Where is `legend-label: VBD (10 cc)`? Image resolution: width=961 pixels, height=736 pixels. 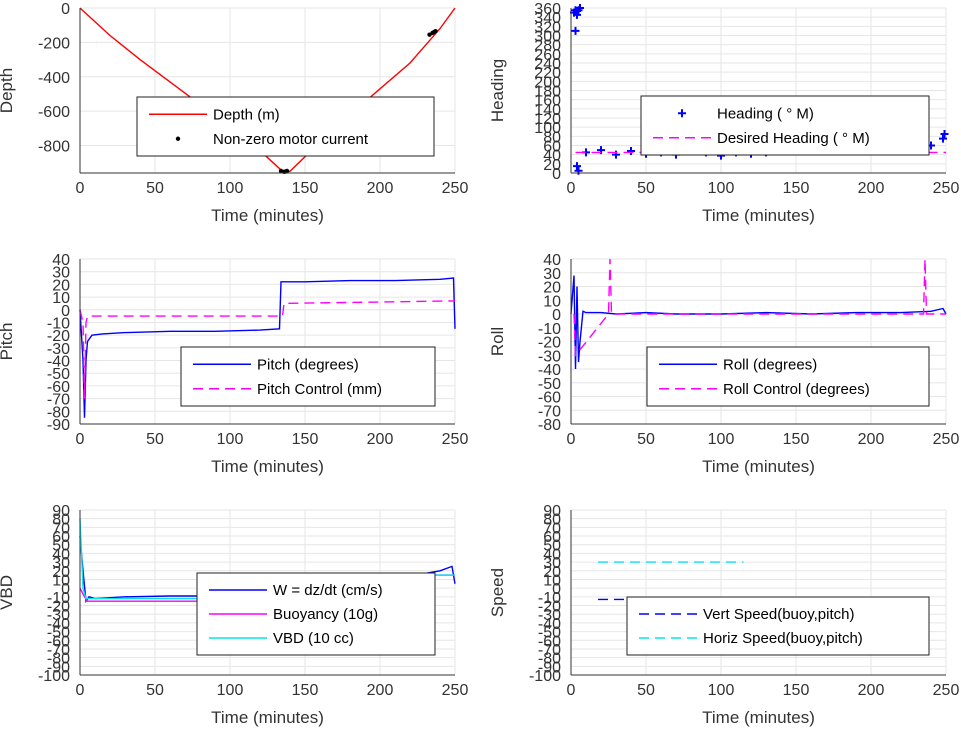 legend-label: VBD (10 cc) is located at coordinates (313, 638).